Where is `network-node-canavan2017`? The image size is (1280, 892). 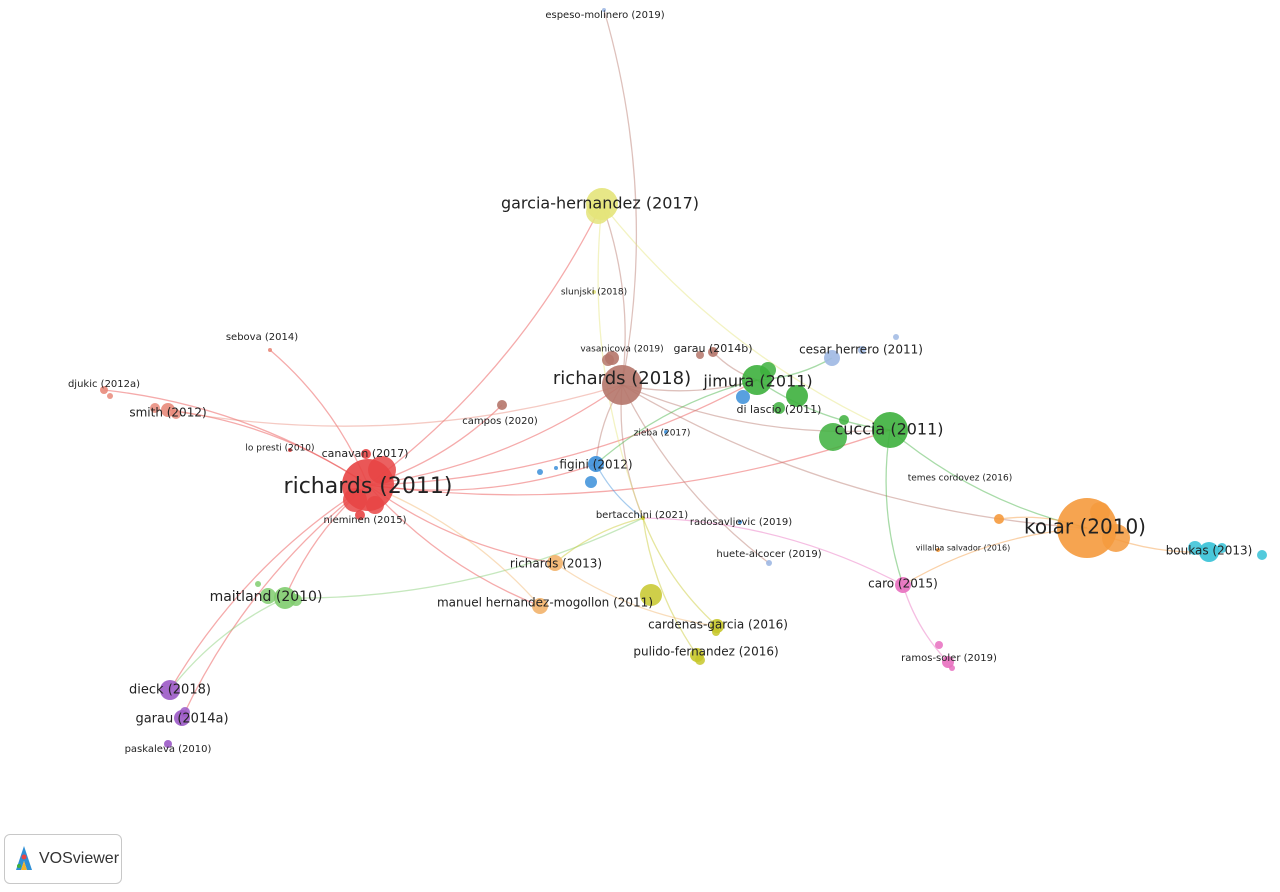
network-node-canavan2017 is located at coordinates (366, 454).